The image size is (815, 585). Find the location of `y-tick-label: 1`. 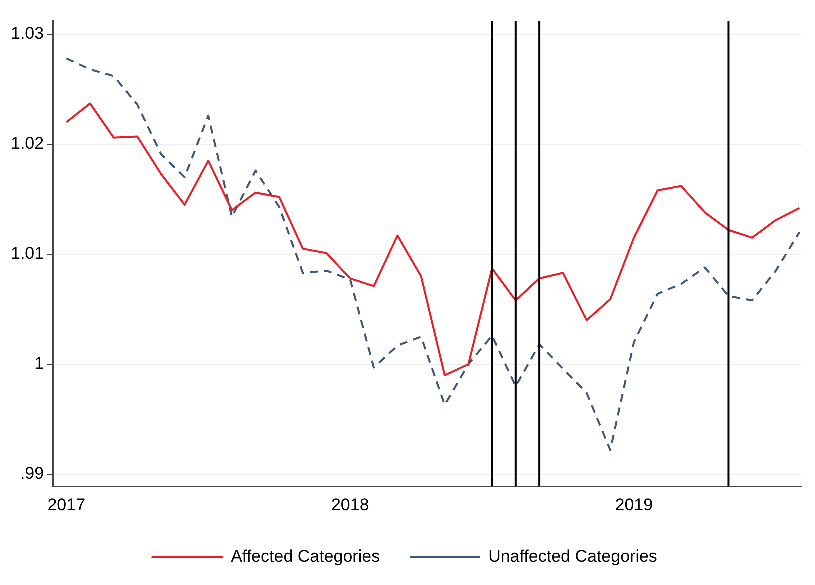

y-tick-label: 1 is located at coordinates (39, 364).